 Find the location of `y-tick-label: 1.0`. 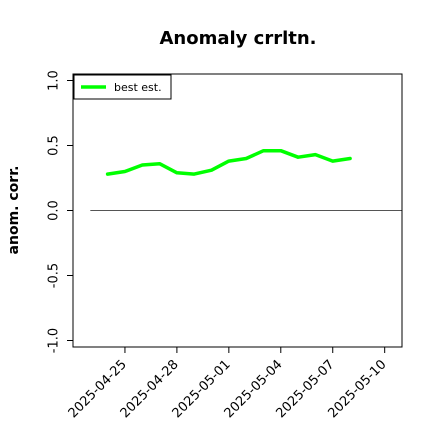

y-tick-label: 1.0 is located at coordinates (54, 80).